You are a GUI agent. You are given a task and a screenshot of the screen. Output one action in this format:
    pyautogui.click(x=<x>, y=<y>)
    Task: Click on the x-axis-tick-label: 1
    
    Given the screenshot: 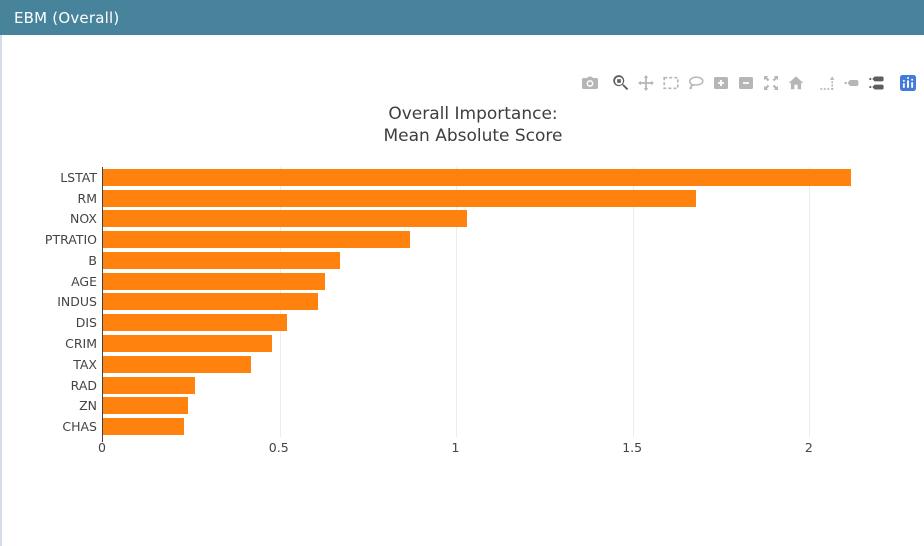 What is the action you would take?
    pyautogui.click(x=455, y=447)
    